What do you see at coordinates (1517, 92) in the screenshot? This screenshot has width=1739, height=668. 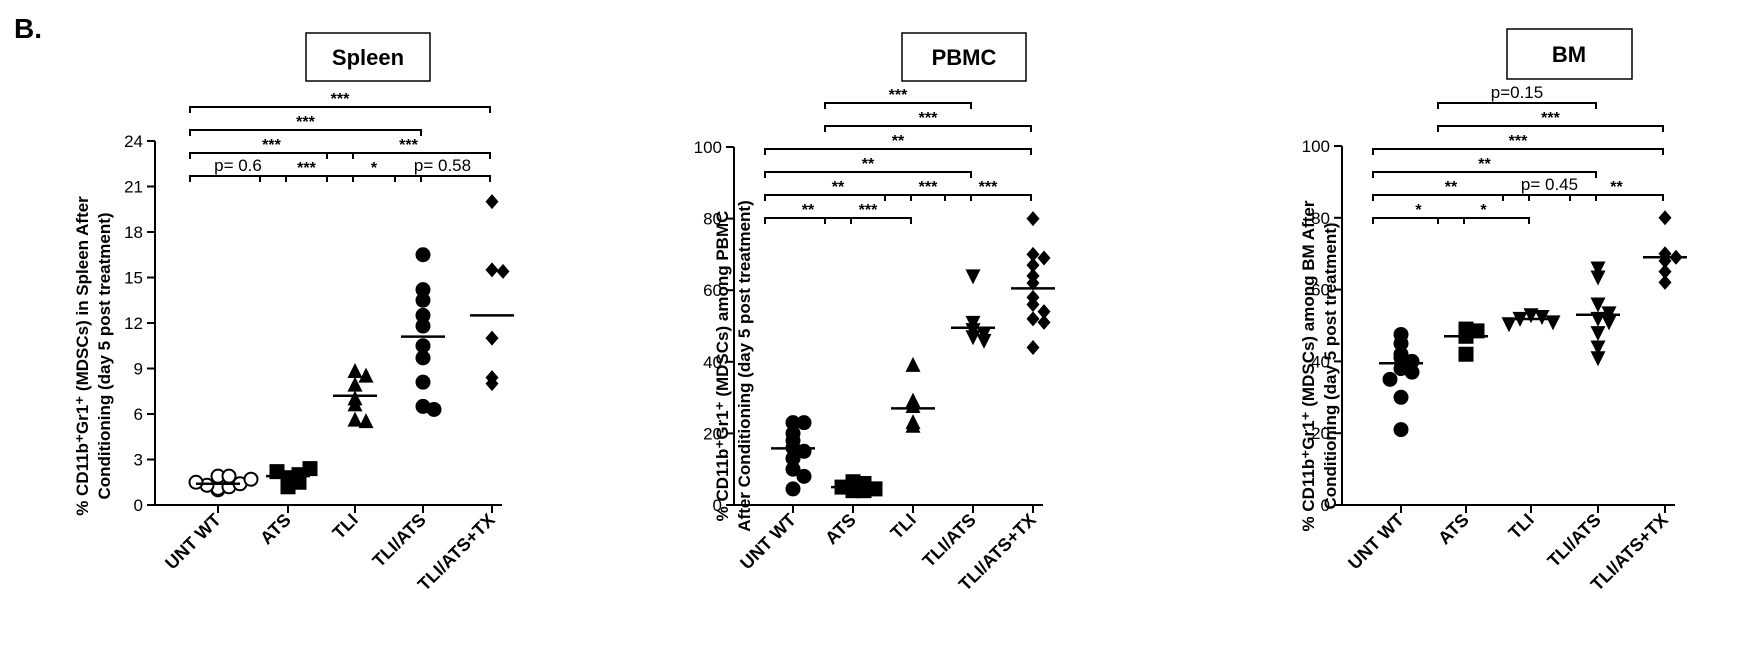 I see `bm-significance-label: p=0.15` at bounding box center [1517, 92].